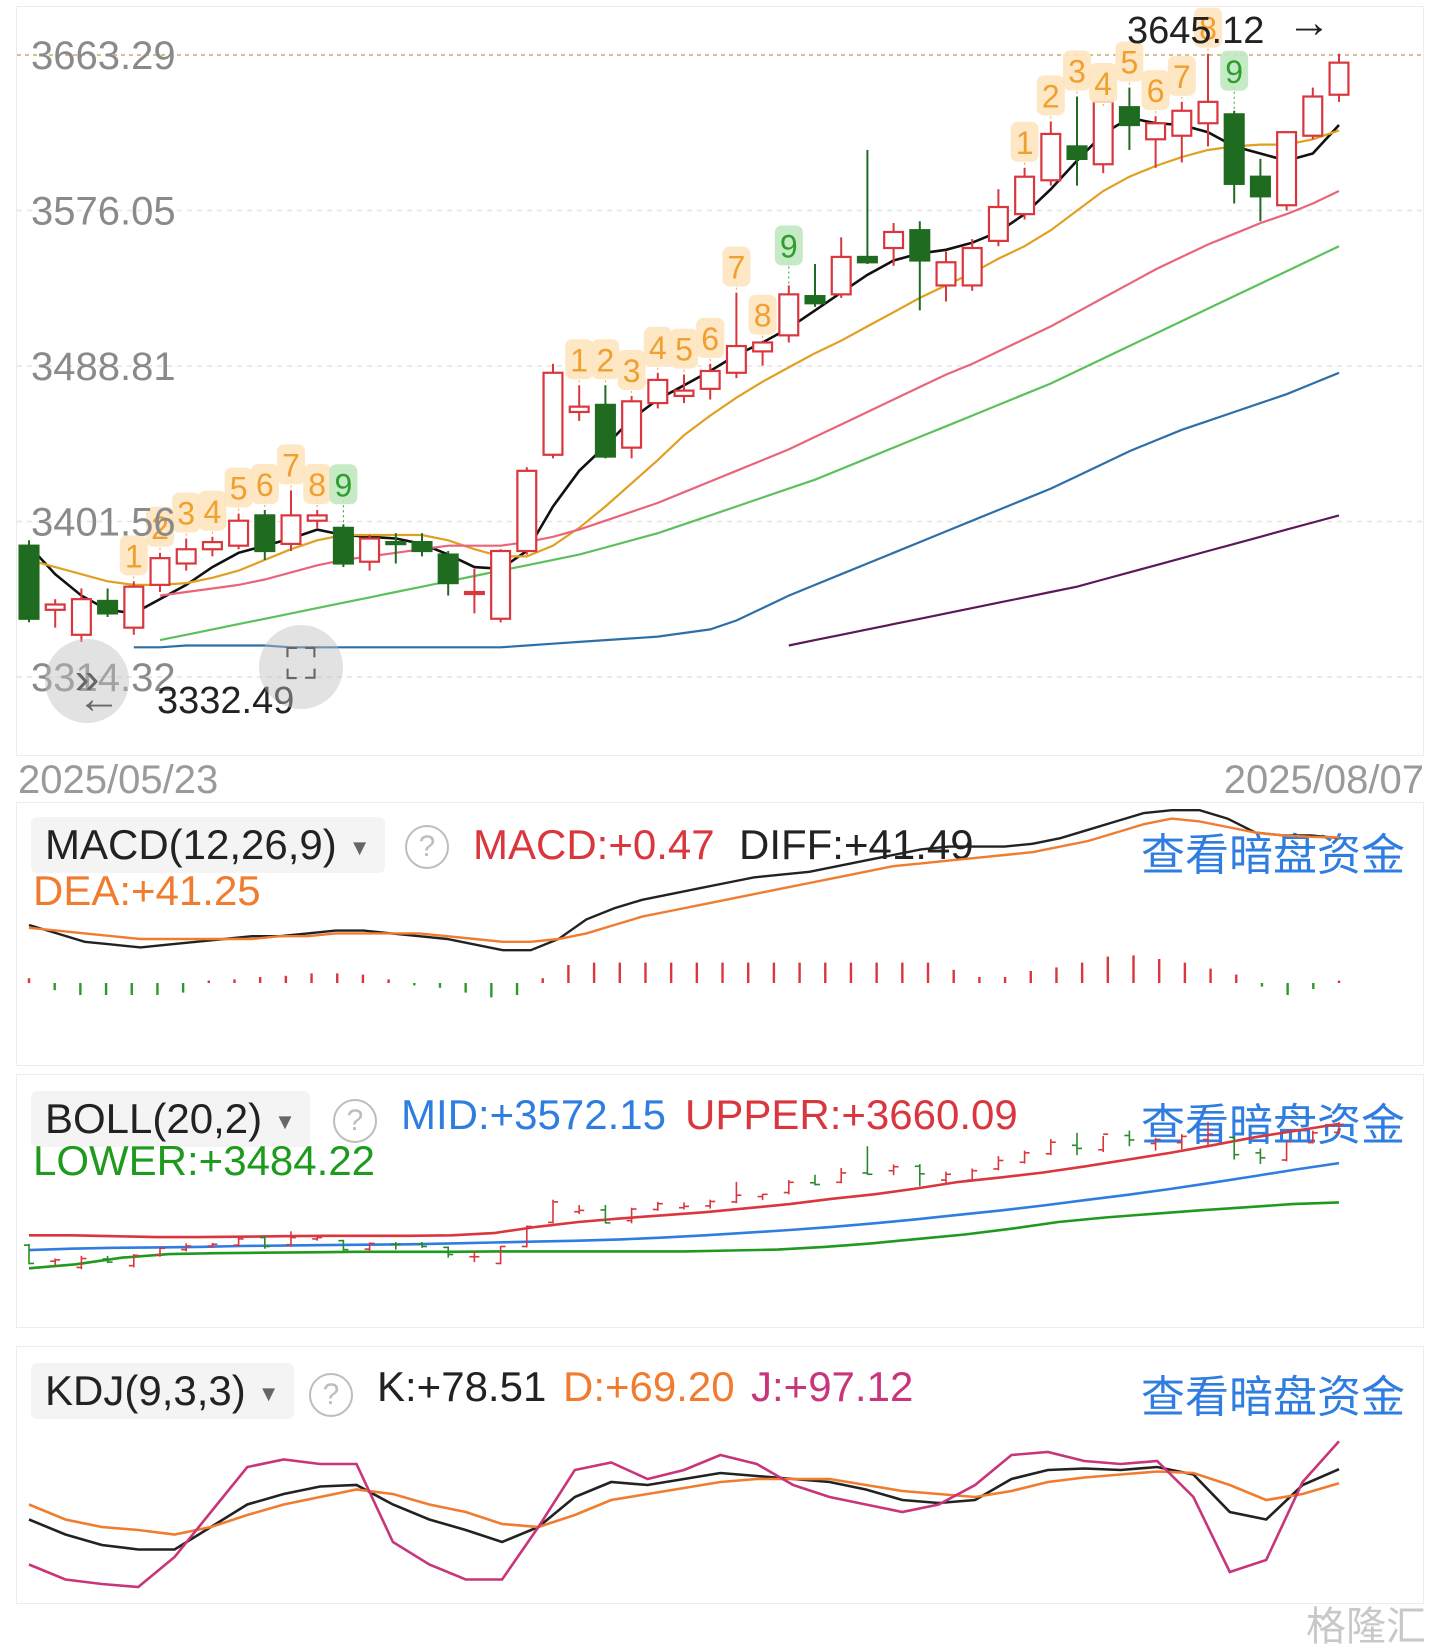 The height and width of the screenshot is (1652, 1440). What do you see at coordinates (1156, 91) in the screenshot?
I see `td-count-label: 6` at bounding box center [1156, 91].